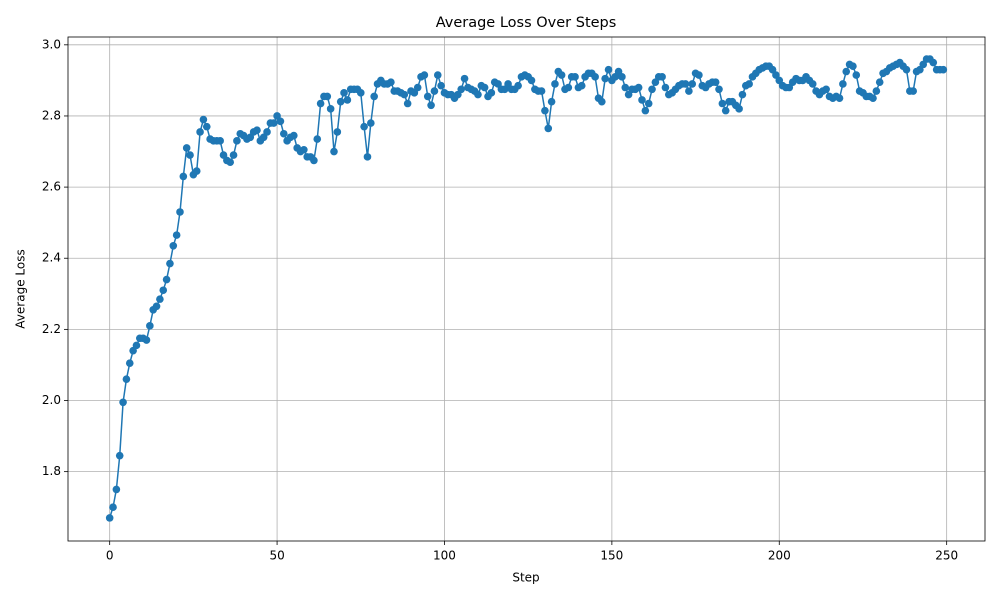 Image resolution: width=1000 pixels, height=600 pixels. I want to click on x-axis-label: Step, so click(525, 578).